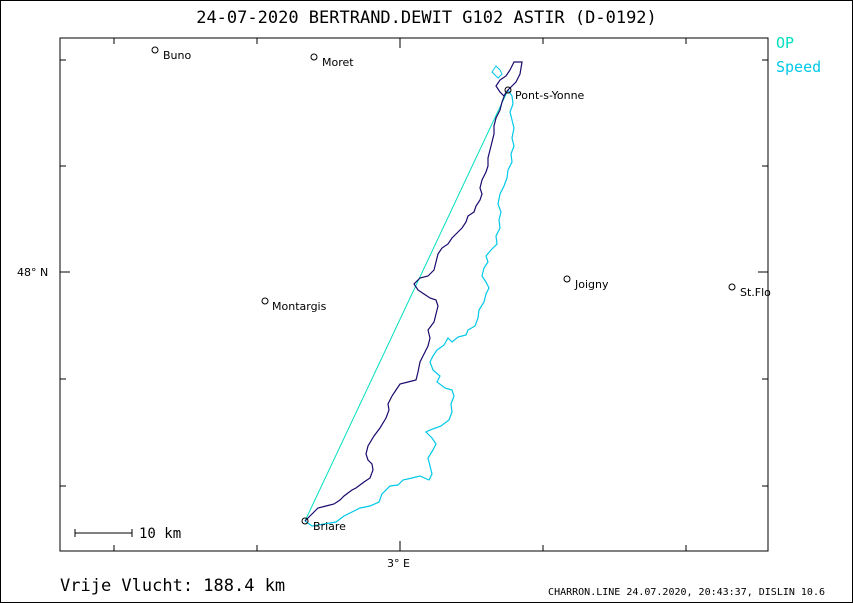 This screenshot has width=853, height=603. I want to click on town-label-st-flo: St.Flo, so click(755, 292).